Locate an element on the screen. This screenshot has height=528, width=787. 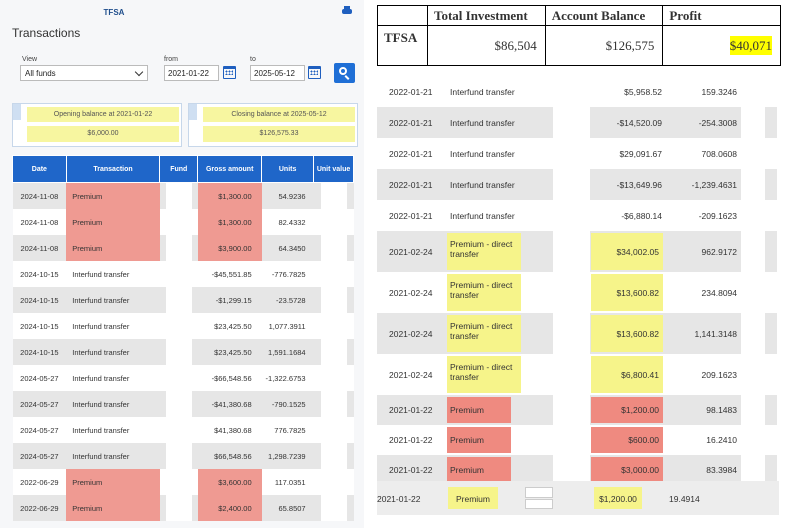
print-icon is located at coordinates (347, 10).